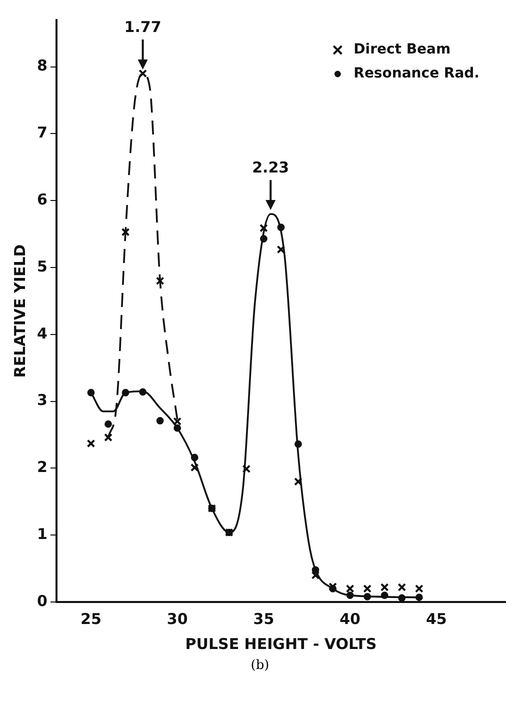 This screenshot has width=520, height=711. I want to click on x-tick-label: 45, so click(436, 619).